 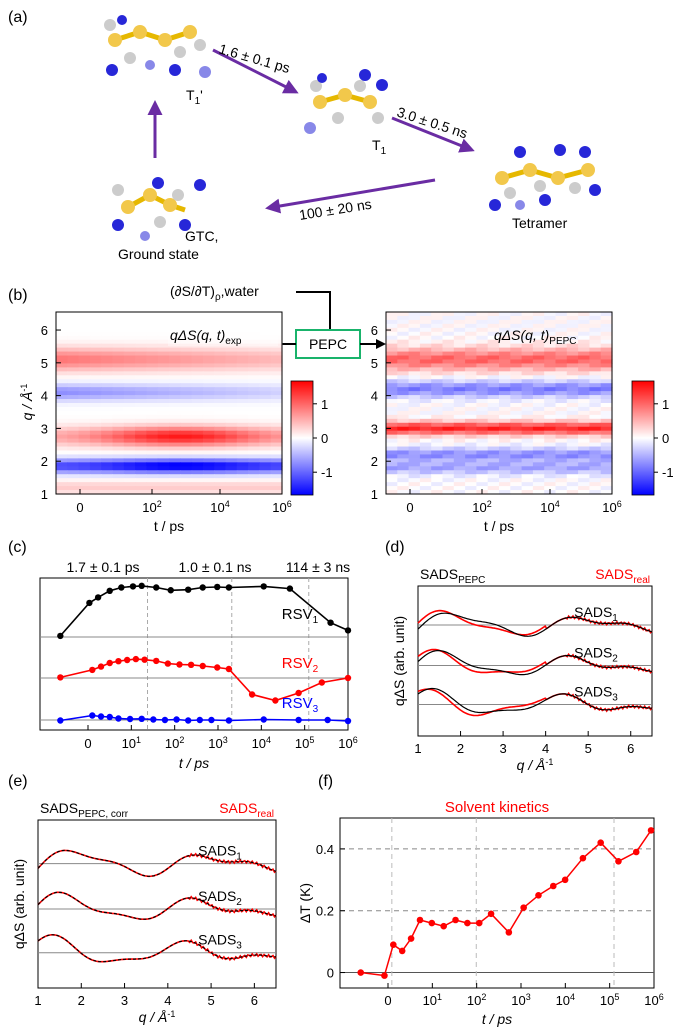 I want to click on solvent-point, so click(x=361, y=972).